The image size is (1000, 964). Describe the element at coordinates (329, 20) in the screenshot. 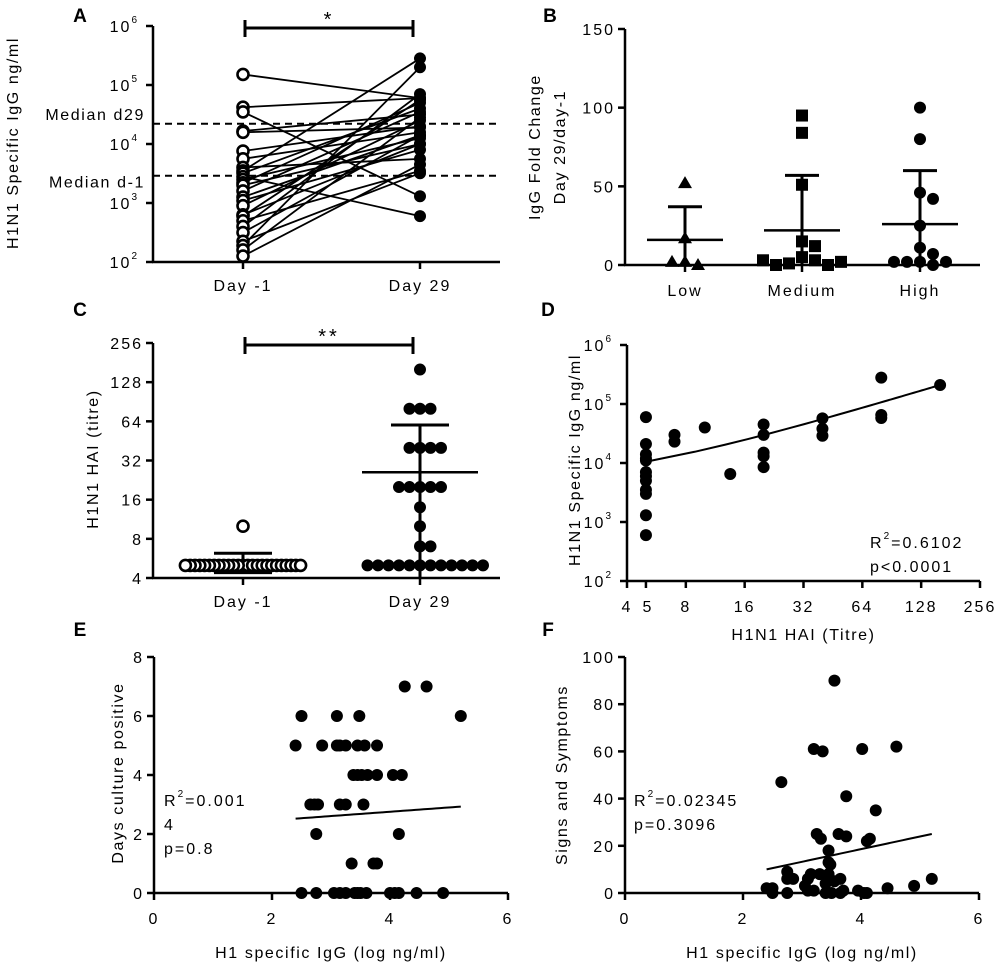

I see `significance-marker: *` at that location.